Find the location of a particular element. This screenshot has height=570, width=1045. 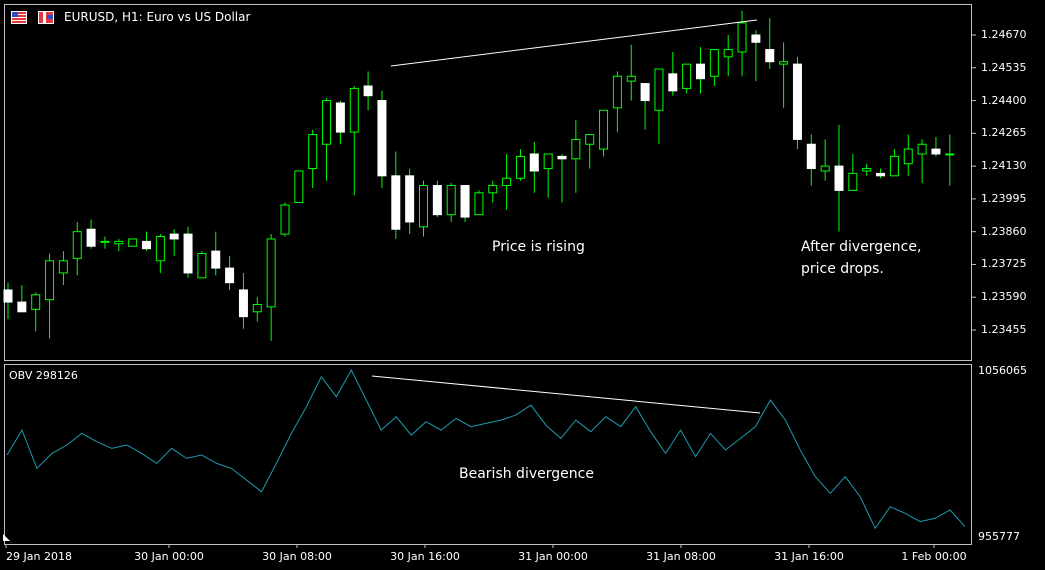

time-tick-label: 29 Jan 2018 is located at coordinates (39, 556).